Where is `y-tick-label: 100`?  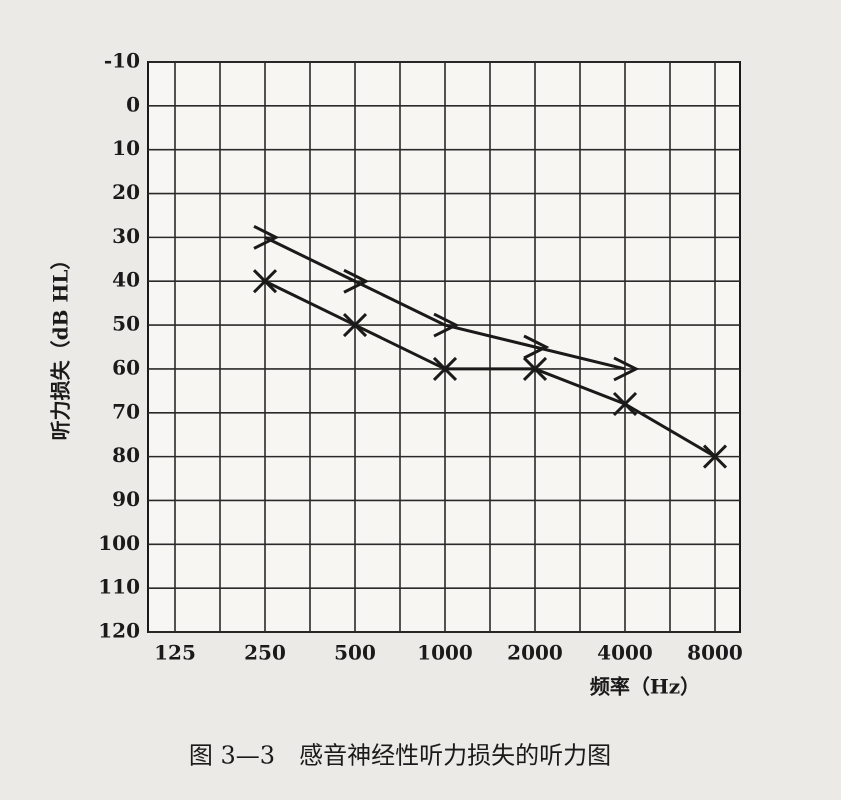 y-tick-label: 100 is located at coordinates (119, 543).